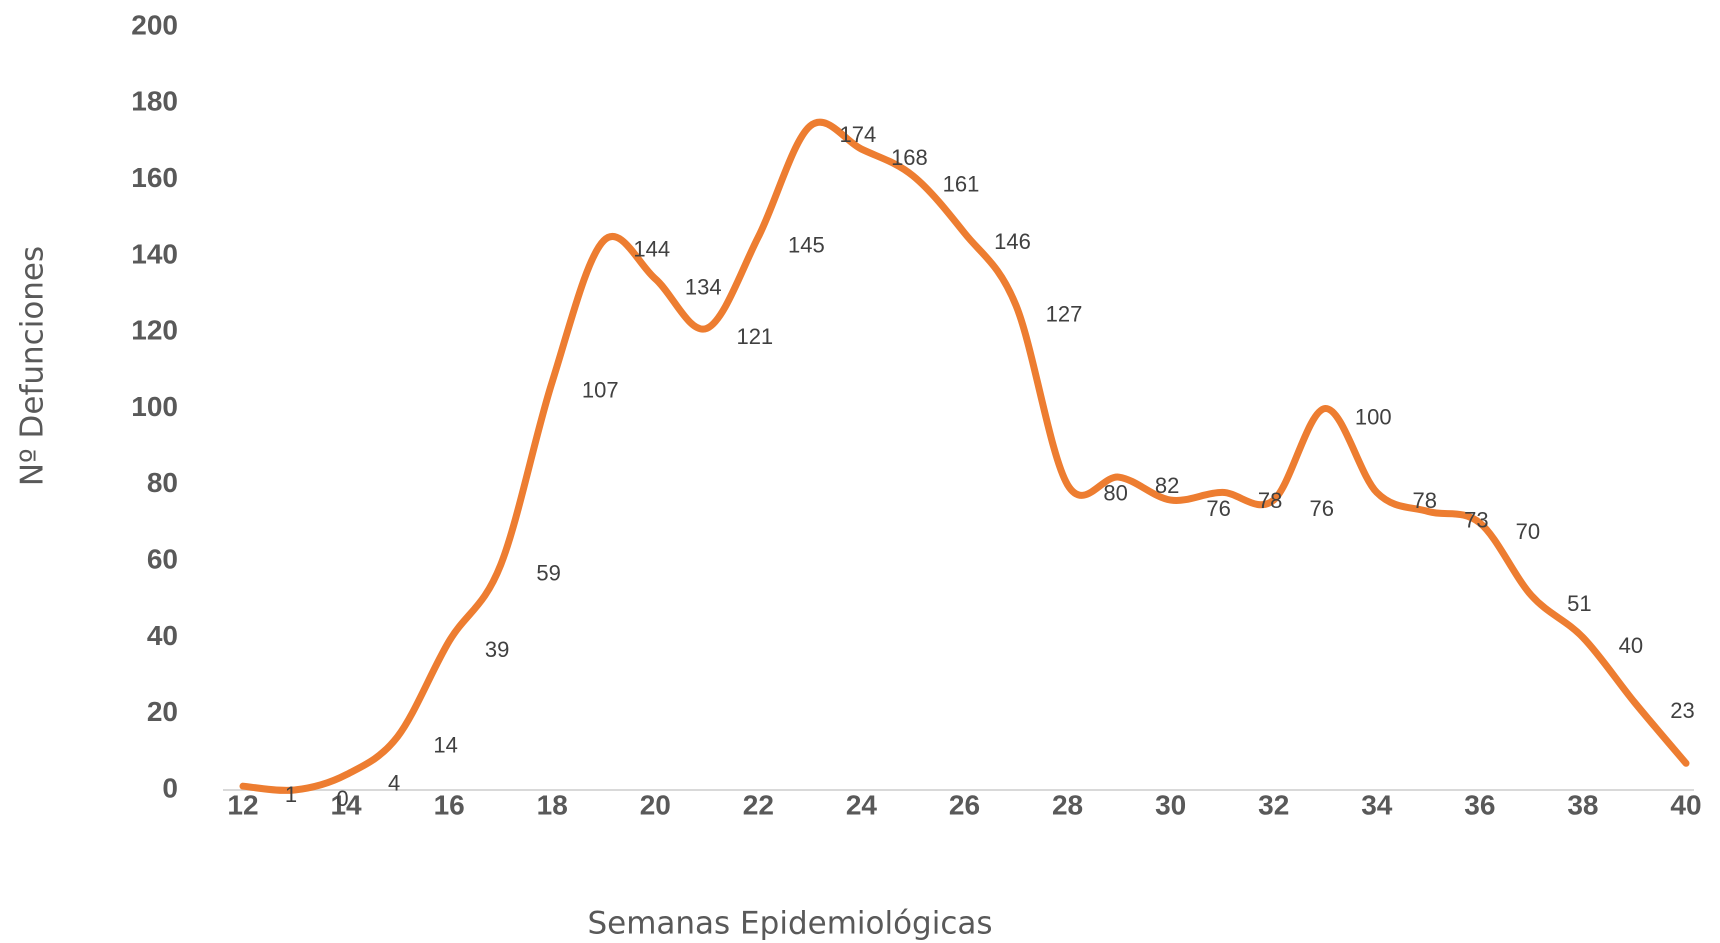 This screenshot has width=1720, height=943. I want to click on x-tick-label: 28, so click(1067, 804).